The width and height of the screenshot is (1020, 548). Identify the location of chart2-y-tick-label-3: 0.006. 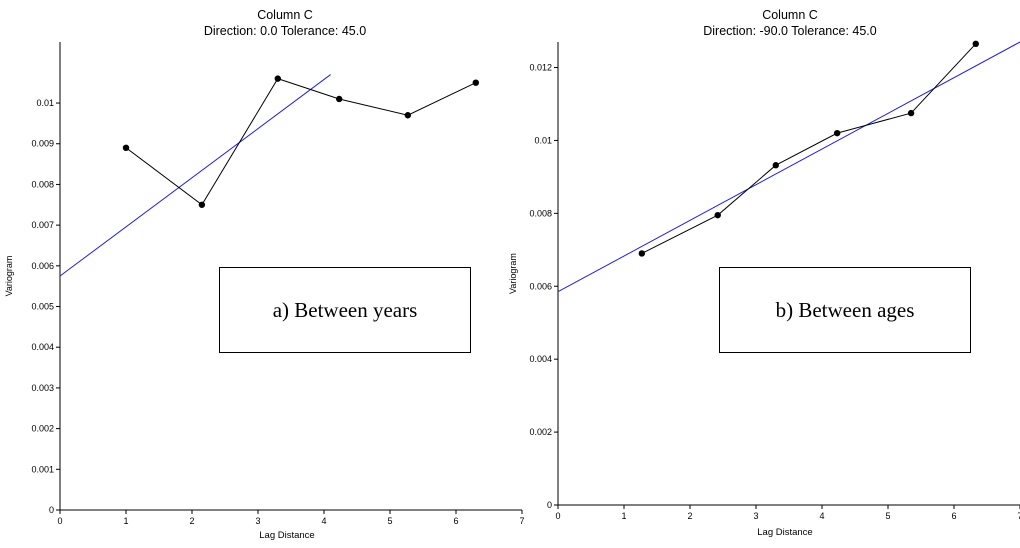
(540, 286).